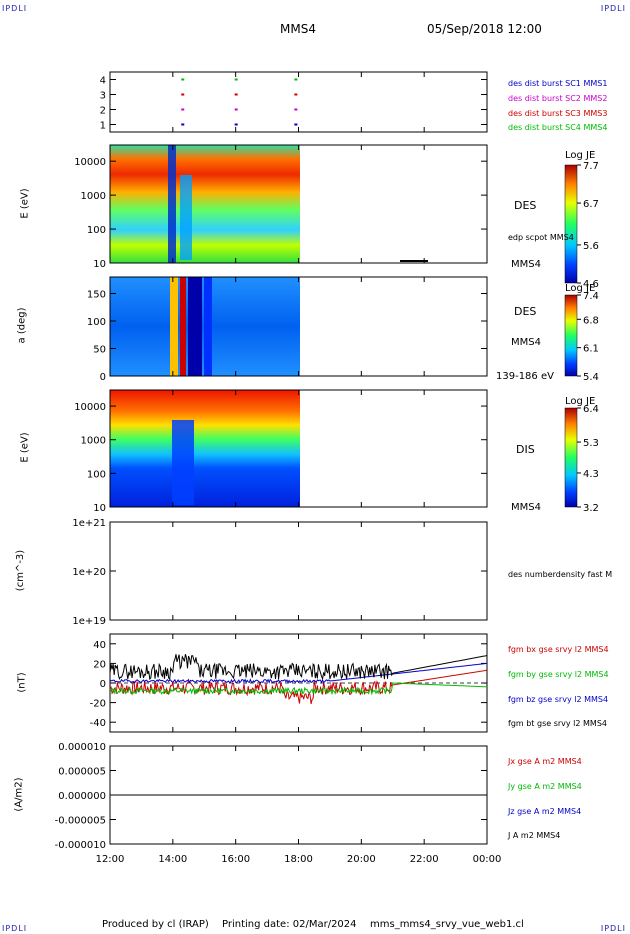  What do you see at coordinates (591, 508) in the screenshot?
I see `colorbar-tick-label: 3.2` at bounding box center [591, 508].